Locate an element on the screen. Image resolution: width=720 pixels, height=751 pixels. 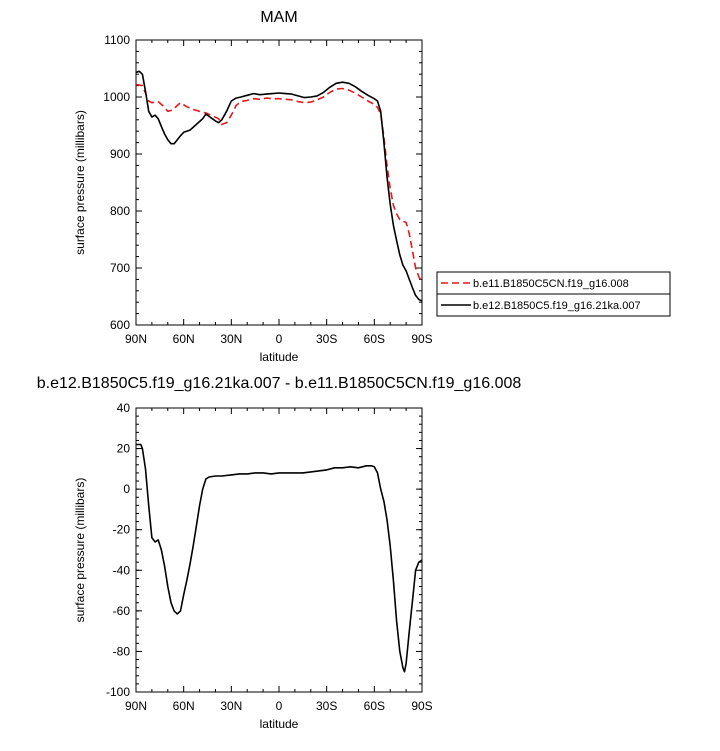
legend-label: b.e11.B1850C5CN.f19_g16.008 is located at coordinates (551, 284).